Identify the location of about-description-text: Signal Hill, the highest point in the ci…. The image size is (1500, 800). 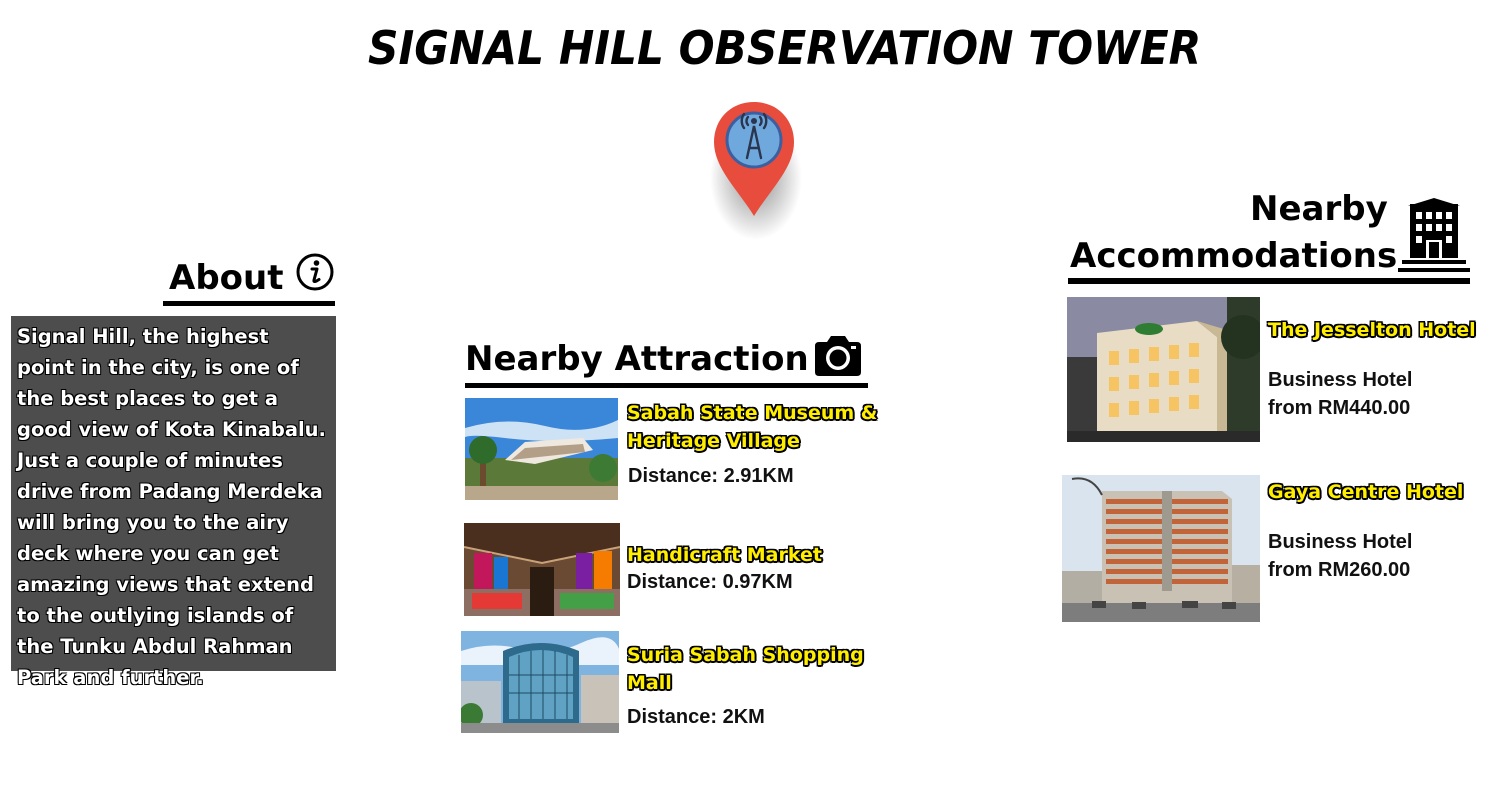
(171, 507).